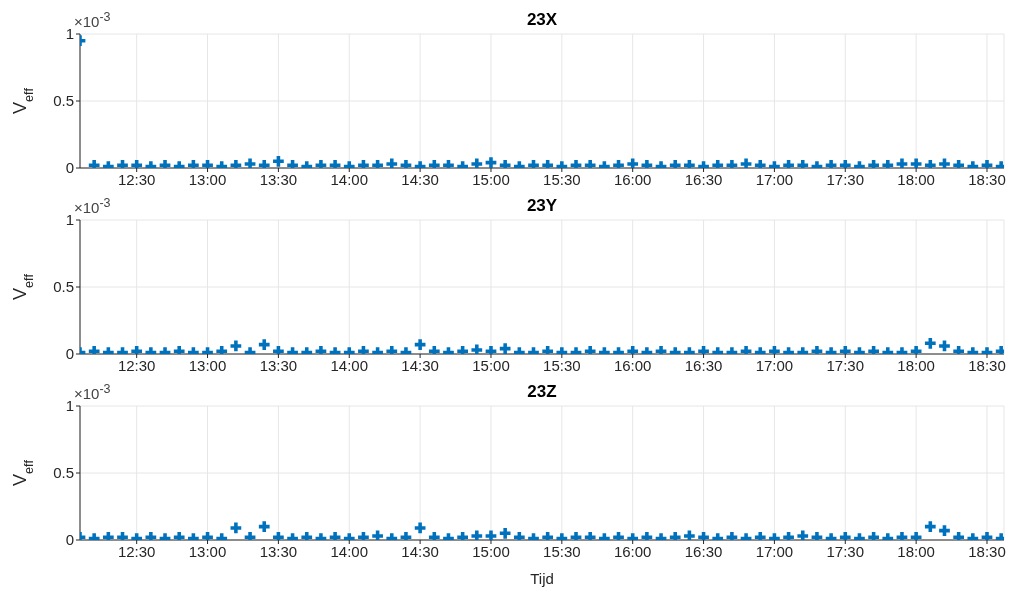  Describe the element at coordinates (542, 19) in the screenshot. I see `chart-title: 23X` at that location.